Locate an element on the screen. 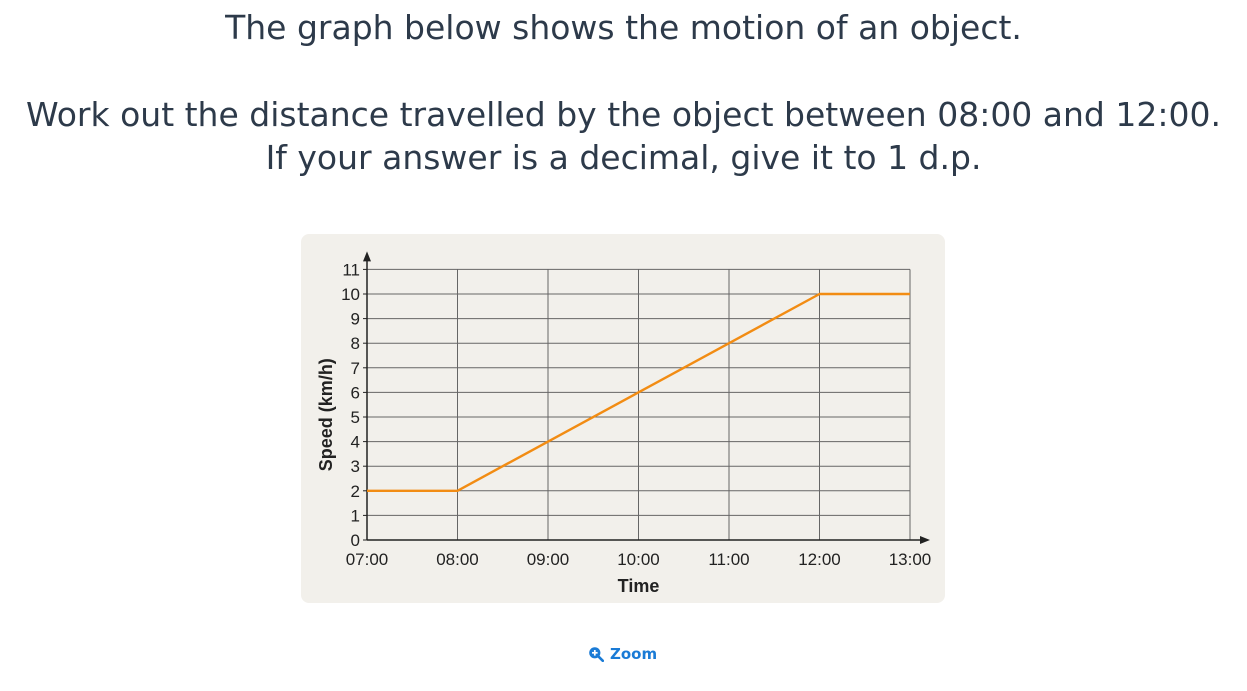 This screenshot has height=691, width=1247. y-tick-label-8: 8 is located at coordinates (355, 343).